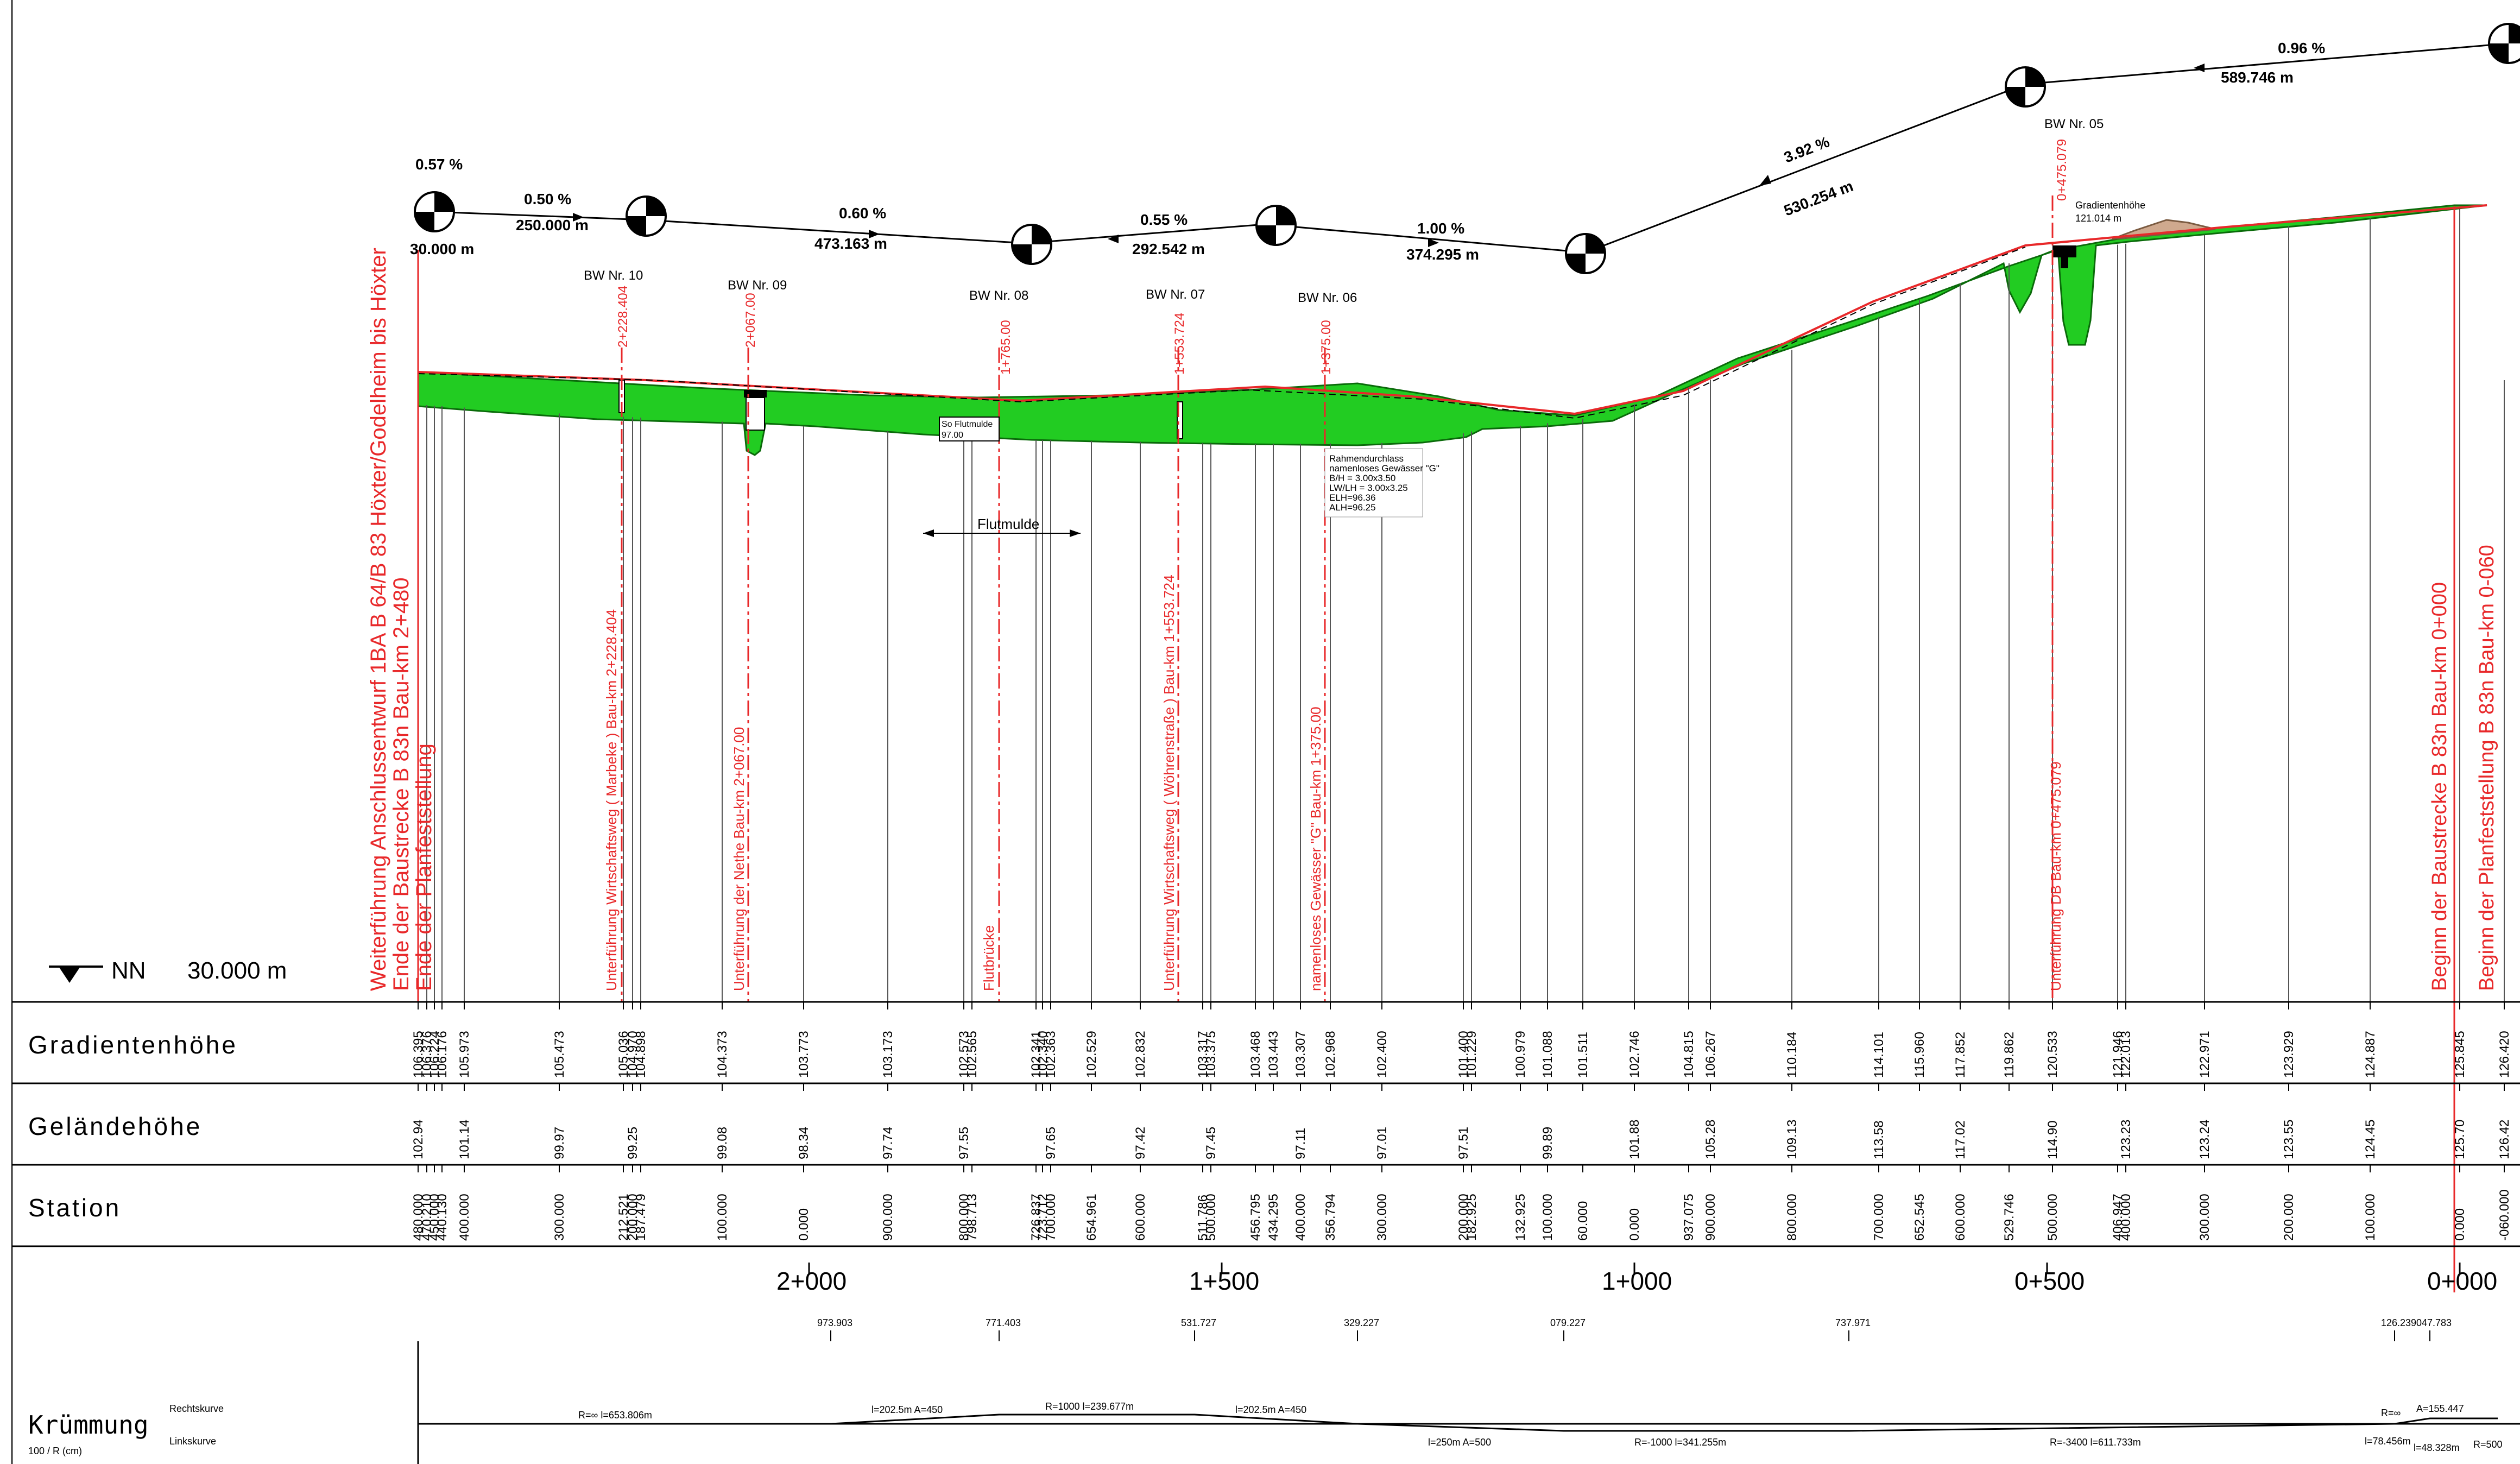 The image size is (2520, 1464). Describe the element at coordinates (1583, 1221) in the screenshot. I see `station-value: 60.000` at that location.